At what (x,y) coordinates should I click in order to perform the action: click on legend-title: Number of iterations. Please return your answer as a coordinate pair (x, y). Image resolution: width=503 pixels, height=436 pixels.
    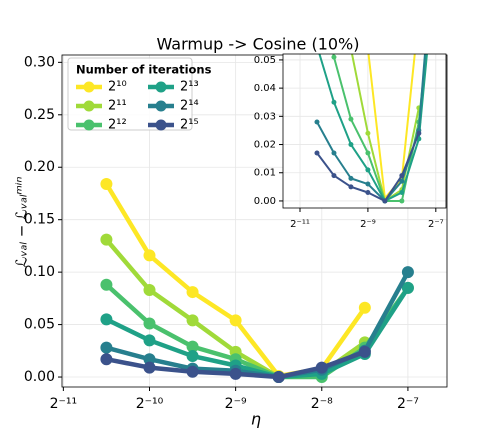
    Looking at the image, I should click on (144, 70).